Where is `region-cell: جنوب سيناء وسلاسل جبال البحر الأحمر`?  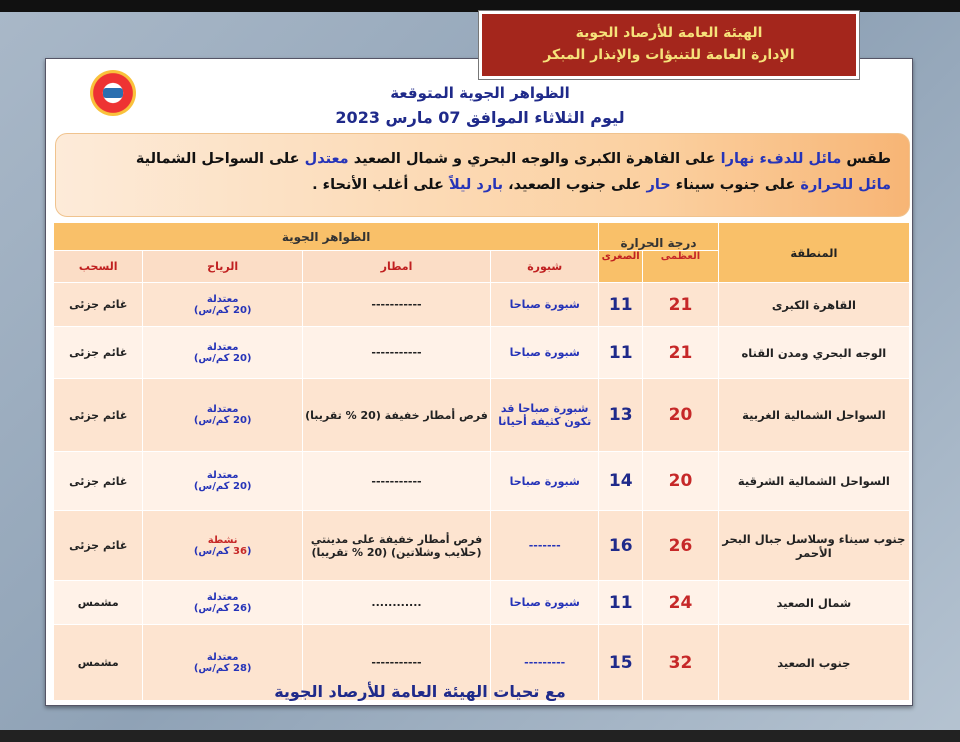 region-cell: جنوب سيناء وسلاسل جبال البحر الأحمر is located at coordinates (814, 545).